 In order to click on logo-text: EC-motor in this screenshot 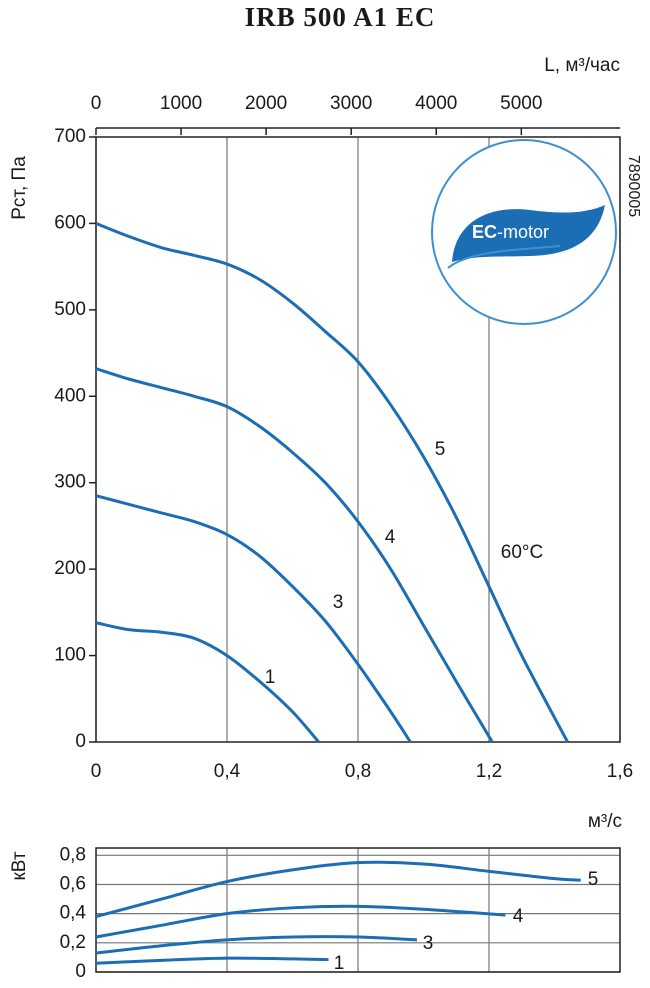, I will do `click(510, 232)`.